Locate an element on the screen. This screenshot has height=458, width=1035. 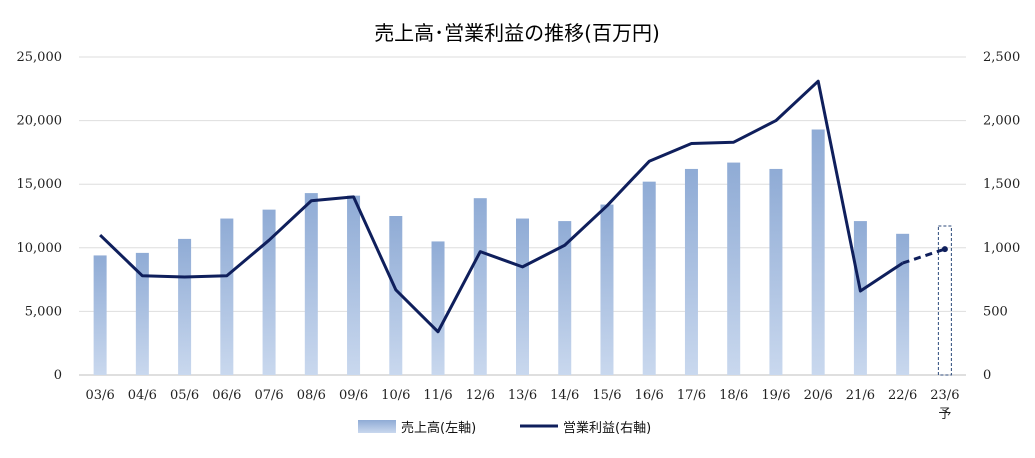
left-axis-tick-label: 15,000 is located at coordinates (40, 184).